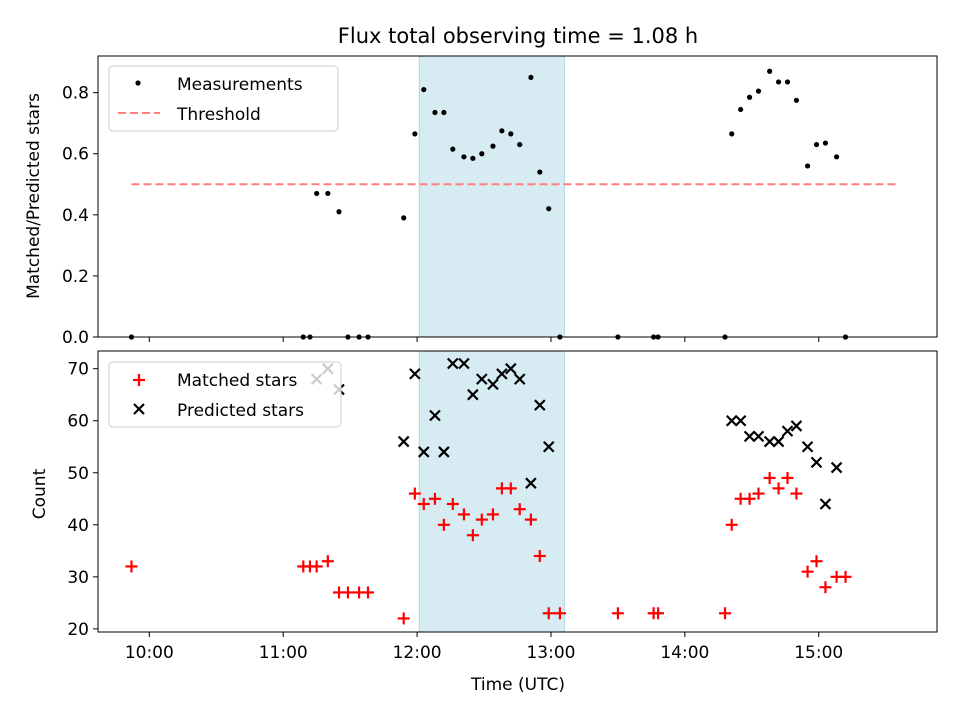 The width and height of the screenshot is (960, 724). Describe the element at coordinates (237, 381) in the screenshot. I see `legend-label-matched-stars: Matched stars` at that location.